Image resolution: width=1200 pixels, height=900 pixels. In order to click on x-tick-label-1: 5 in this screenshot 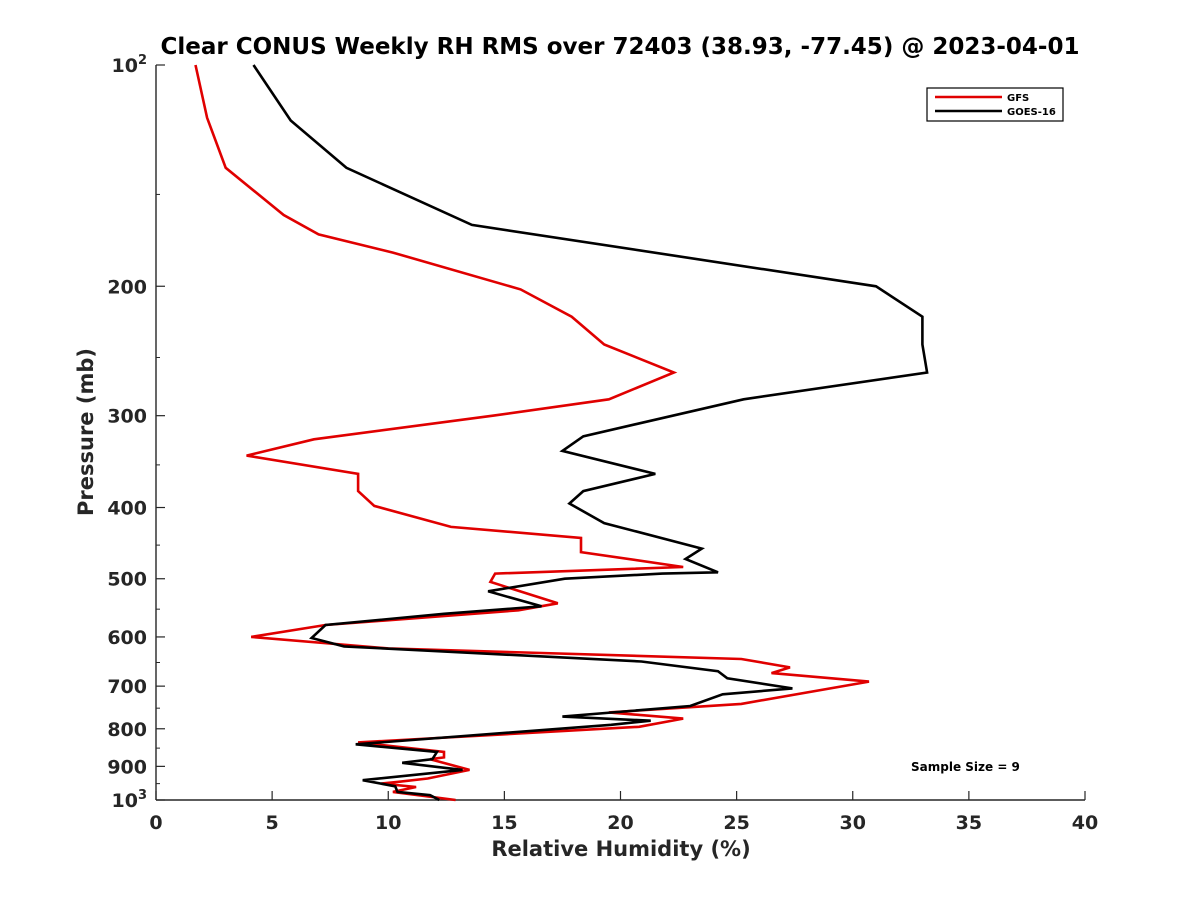, I will do `click(272, 823)`.